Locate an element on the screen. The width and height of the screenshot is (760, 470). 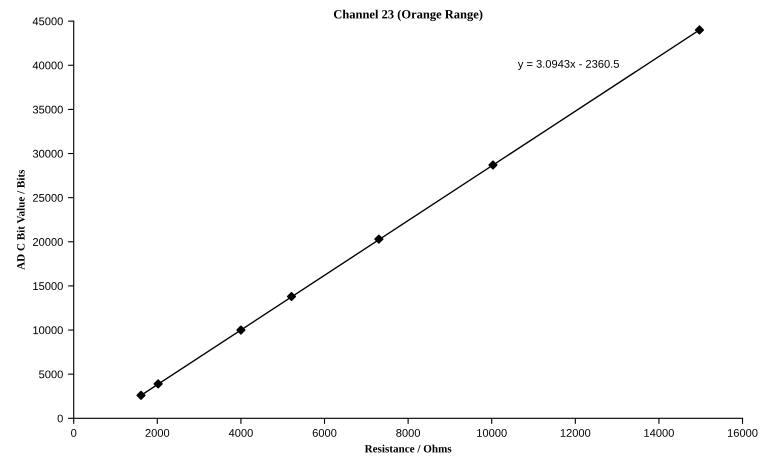
x-tick-label: 12000 is located at coordinates (575, 433).